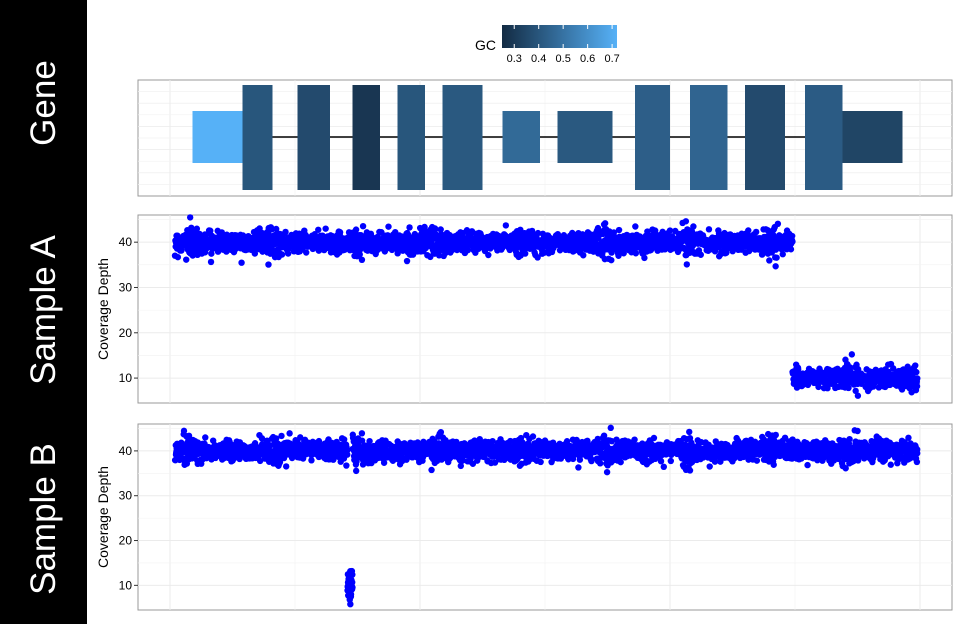 This screenshot has height=624, width=960. Describe the element at coordinates (587, 59) in the screenshot. I see `gc-legend-tick-label: 0.6` at that location.